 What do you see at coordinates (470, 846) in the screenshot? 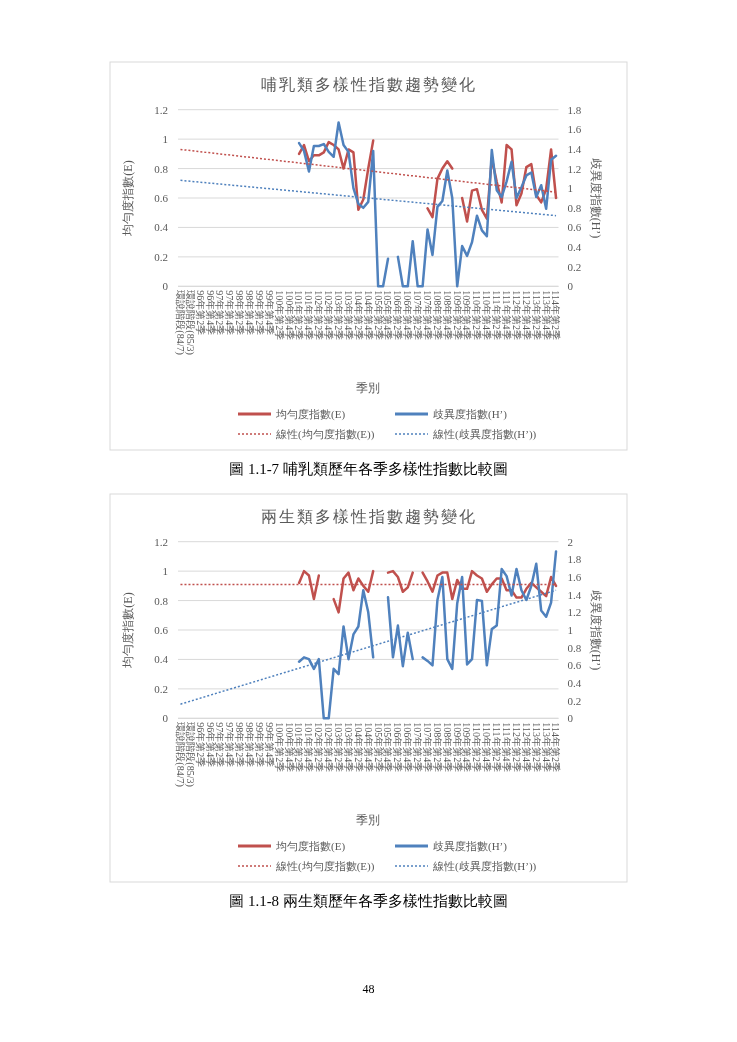
I see `legend-label: 歧異度指數(H’)` at bounding box center [470, 846].